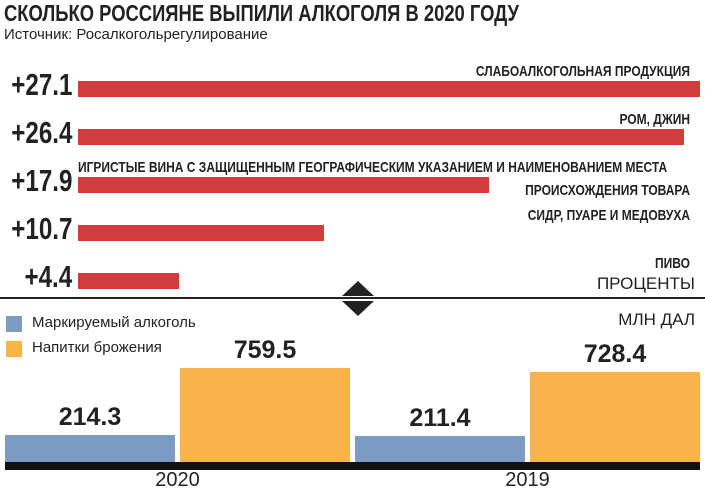 This screenshot has width=705, height=492. What do you see at coordinates (672, 263) in the screenshot?
I see `category-label: ПИВО` at bounding box center [672, 263].